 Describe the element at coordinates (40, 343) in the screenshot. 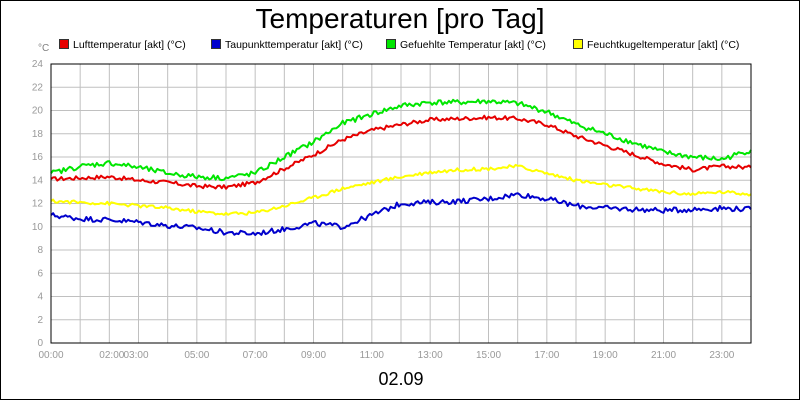

I see `y-tick-label: 0` at that location.